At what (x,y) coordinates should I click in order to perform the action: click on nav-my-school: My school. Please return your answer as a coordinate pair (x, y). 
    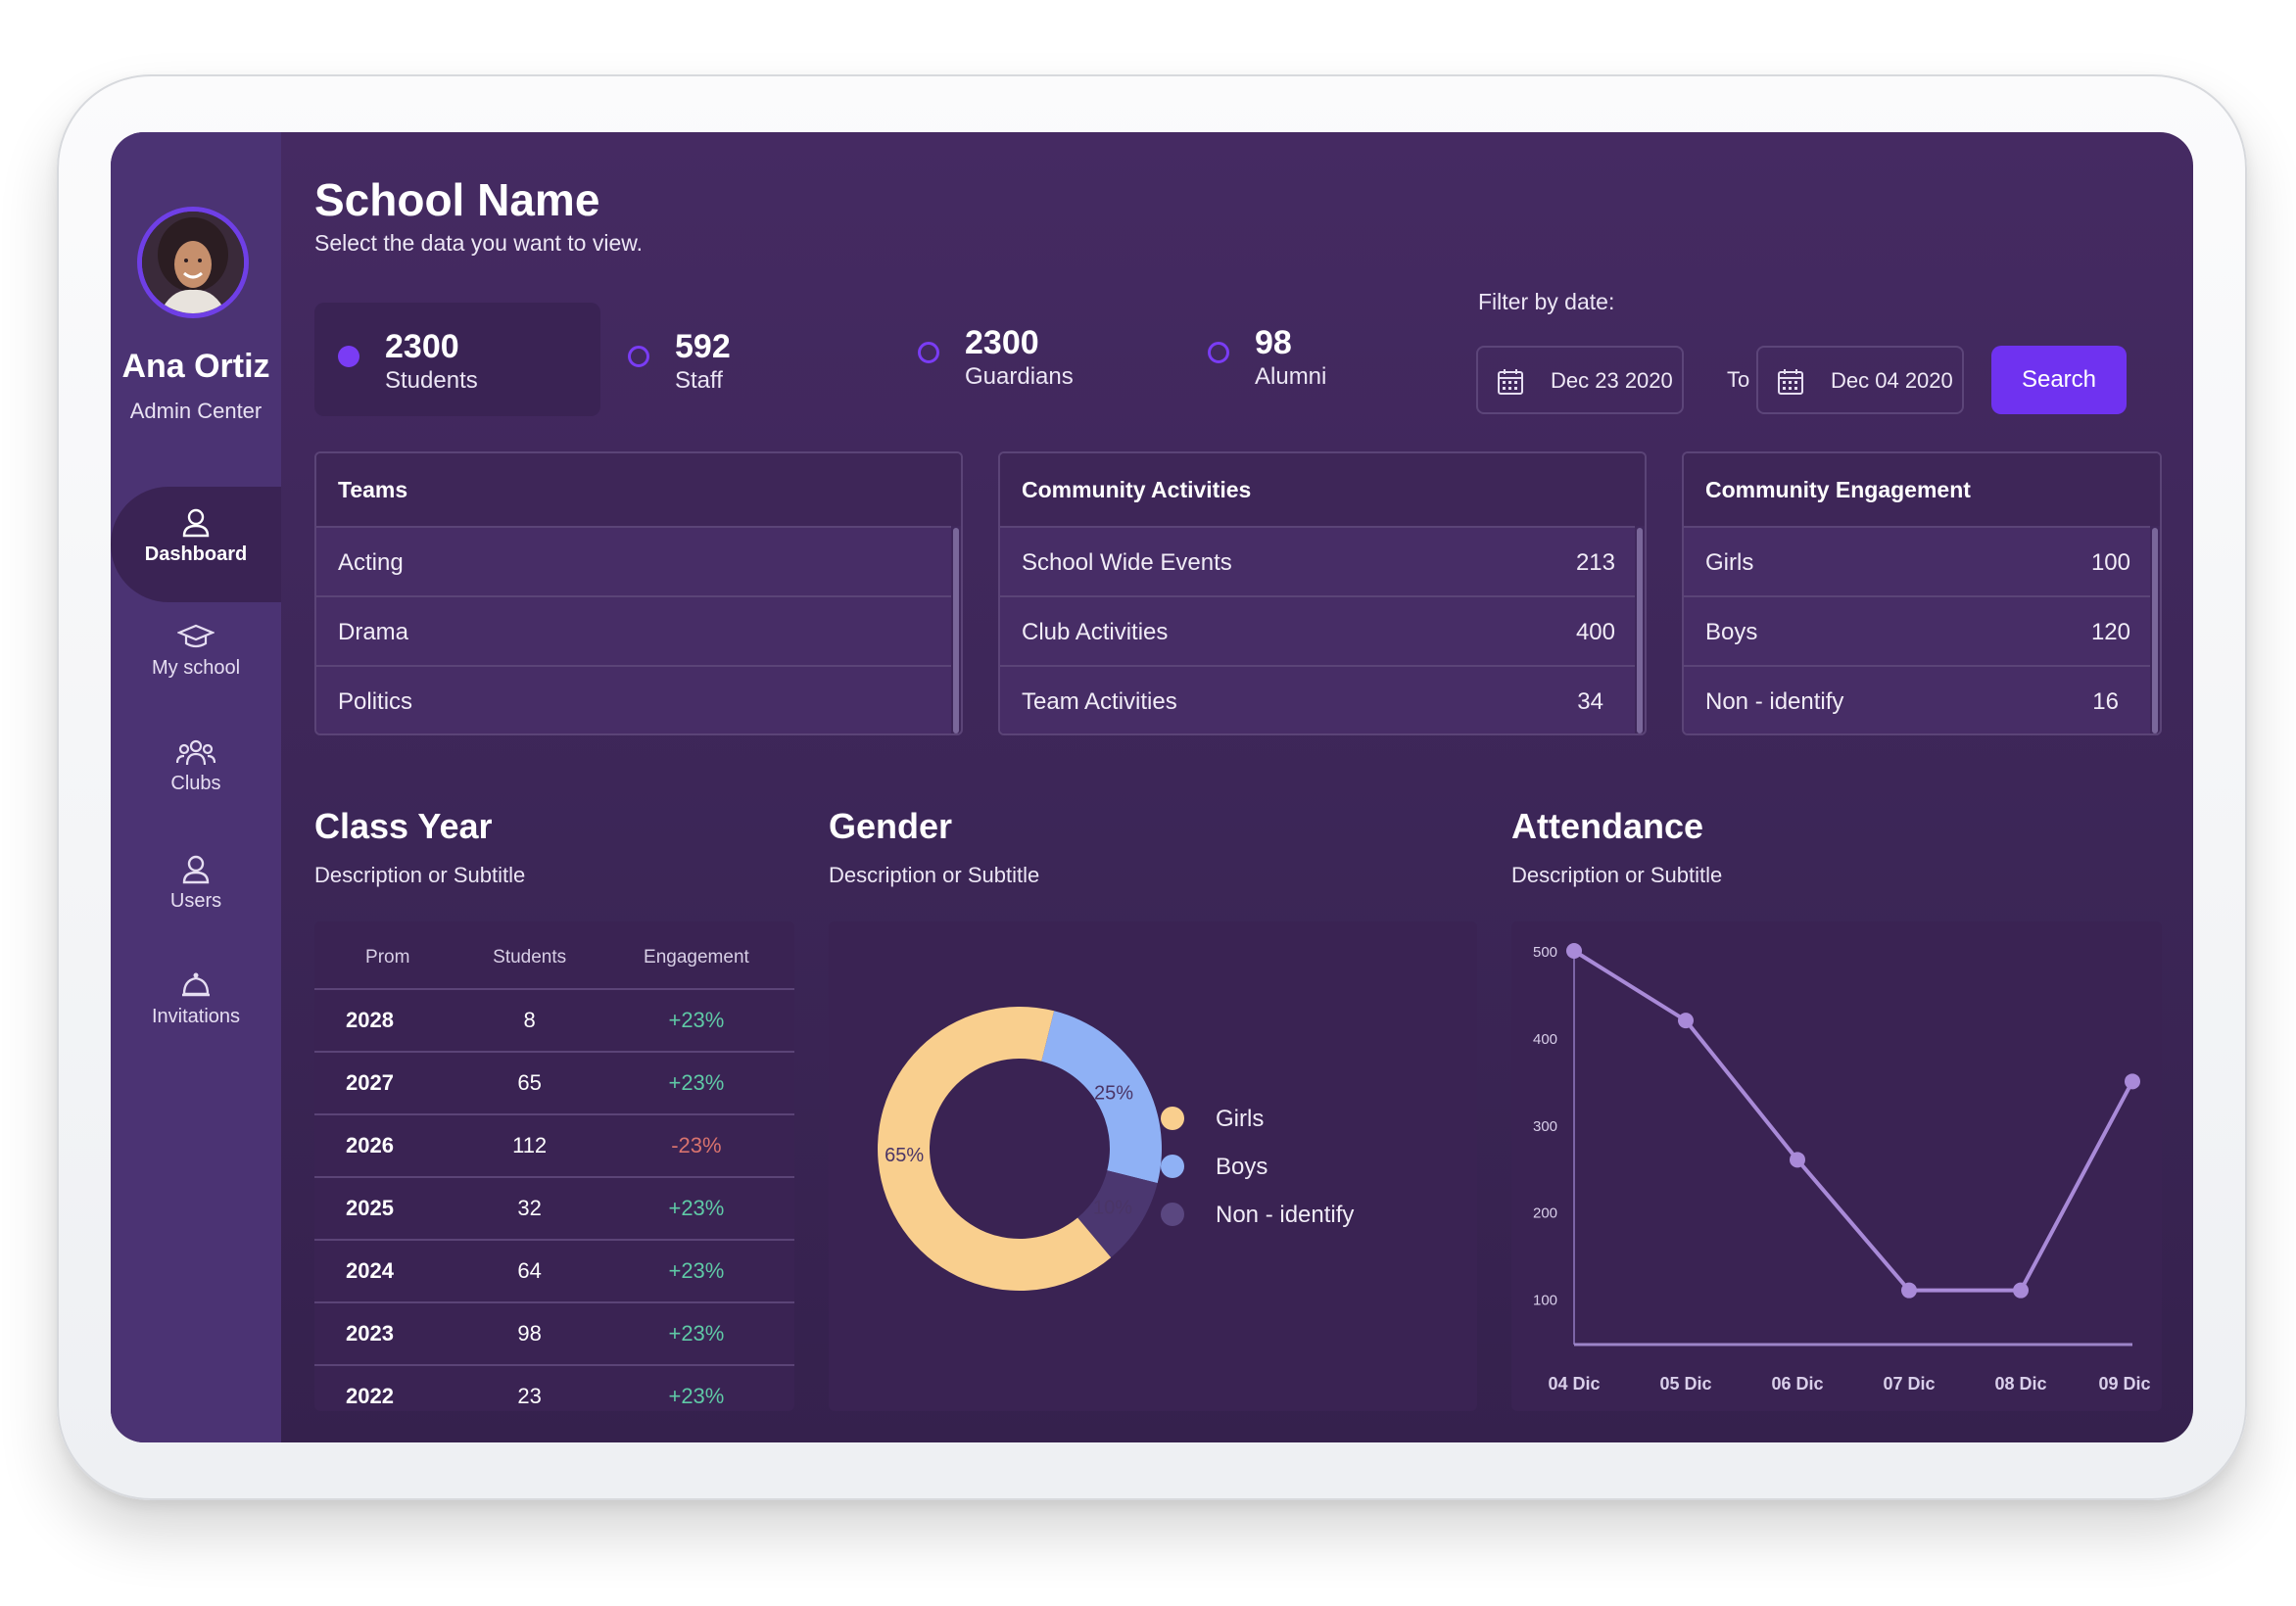
    Looking at the image, I should click on (196, 660).